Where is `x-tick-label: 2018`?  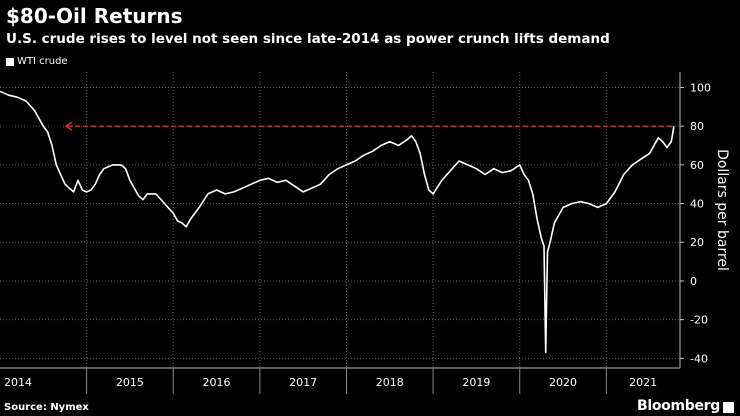 x-tick-label: 2018 is located at coordinates (390, 382).